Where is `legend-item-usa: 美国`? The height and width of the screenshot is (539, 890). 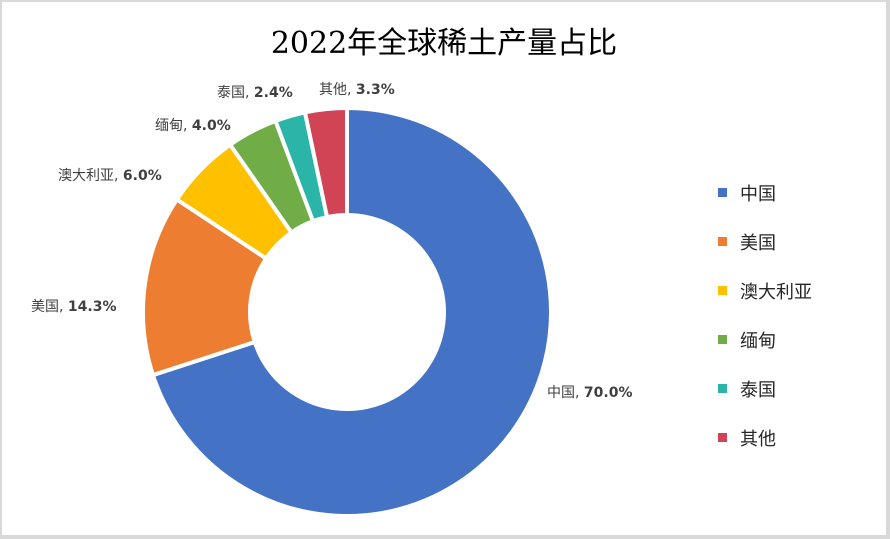
legend-item-usa: 美国 is located at coordinates (765, 241).